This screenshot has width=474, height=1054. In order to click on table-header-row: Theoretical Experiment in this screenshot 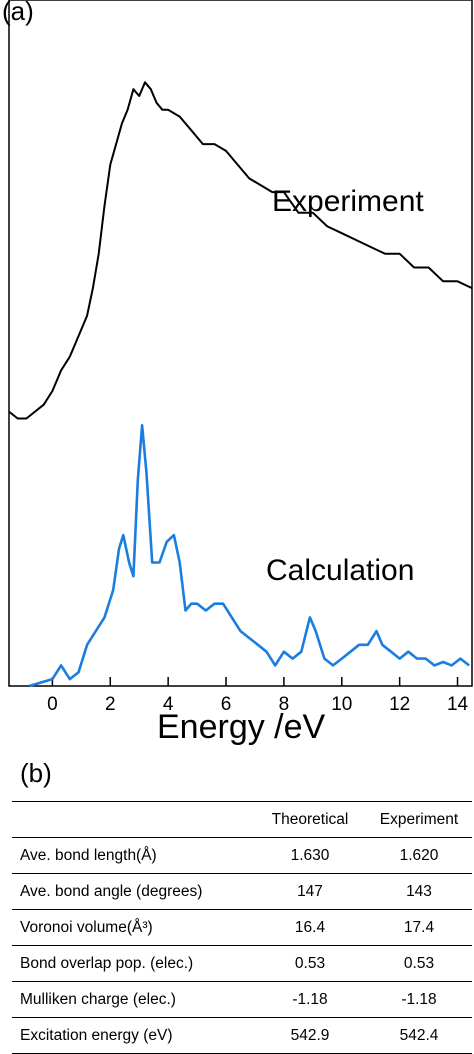, I will do `click(242, 819)`.